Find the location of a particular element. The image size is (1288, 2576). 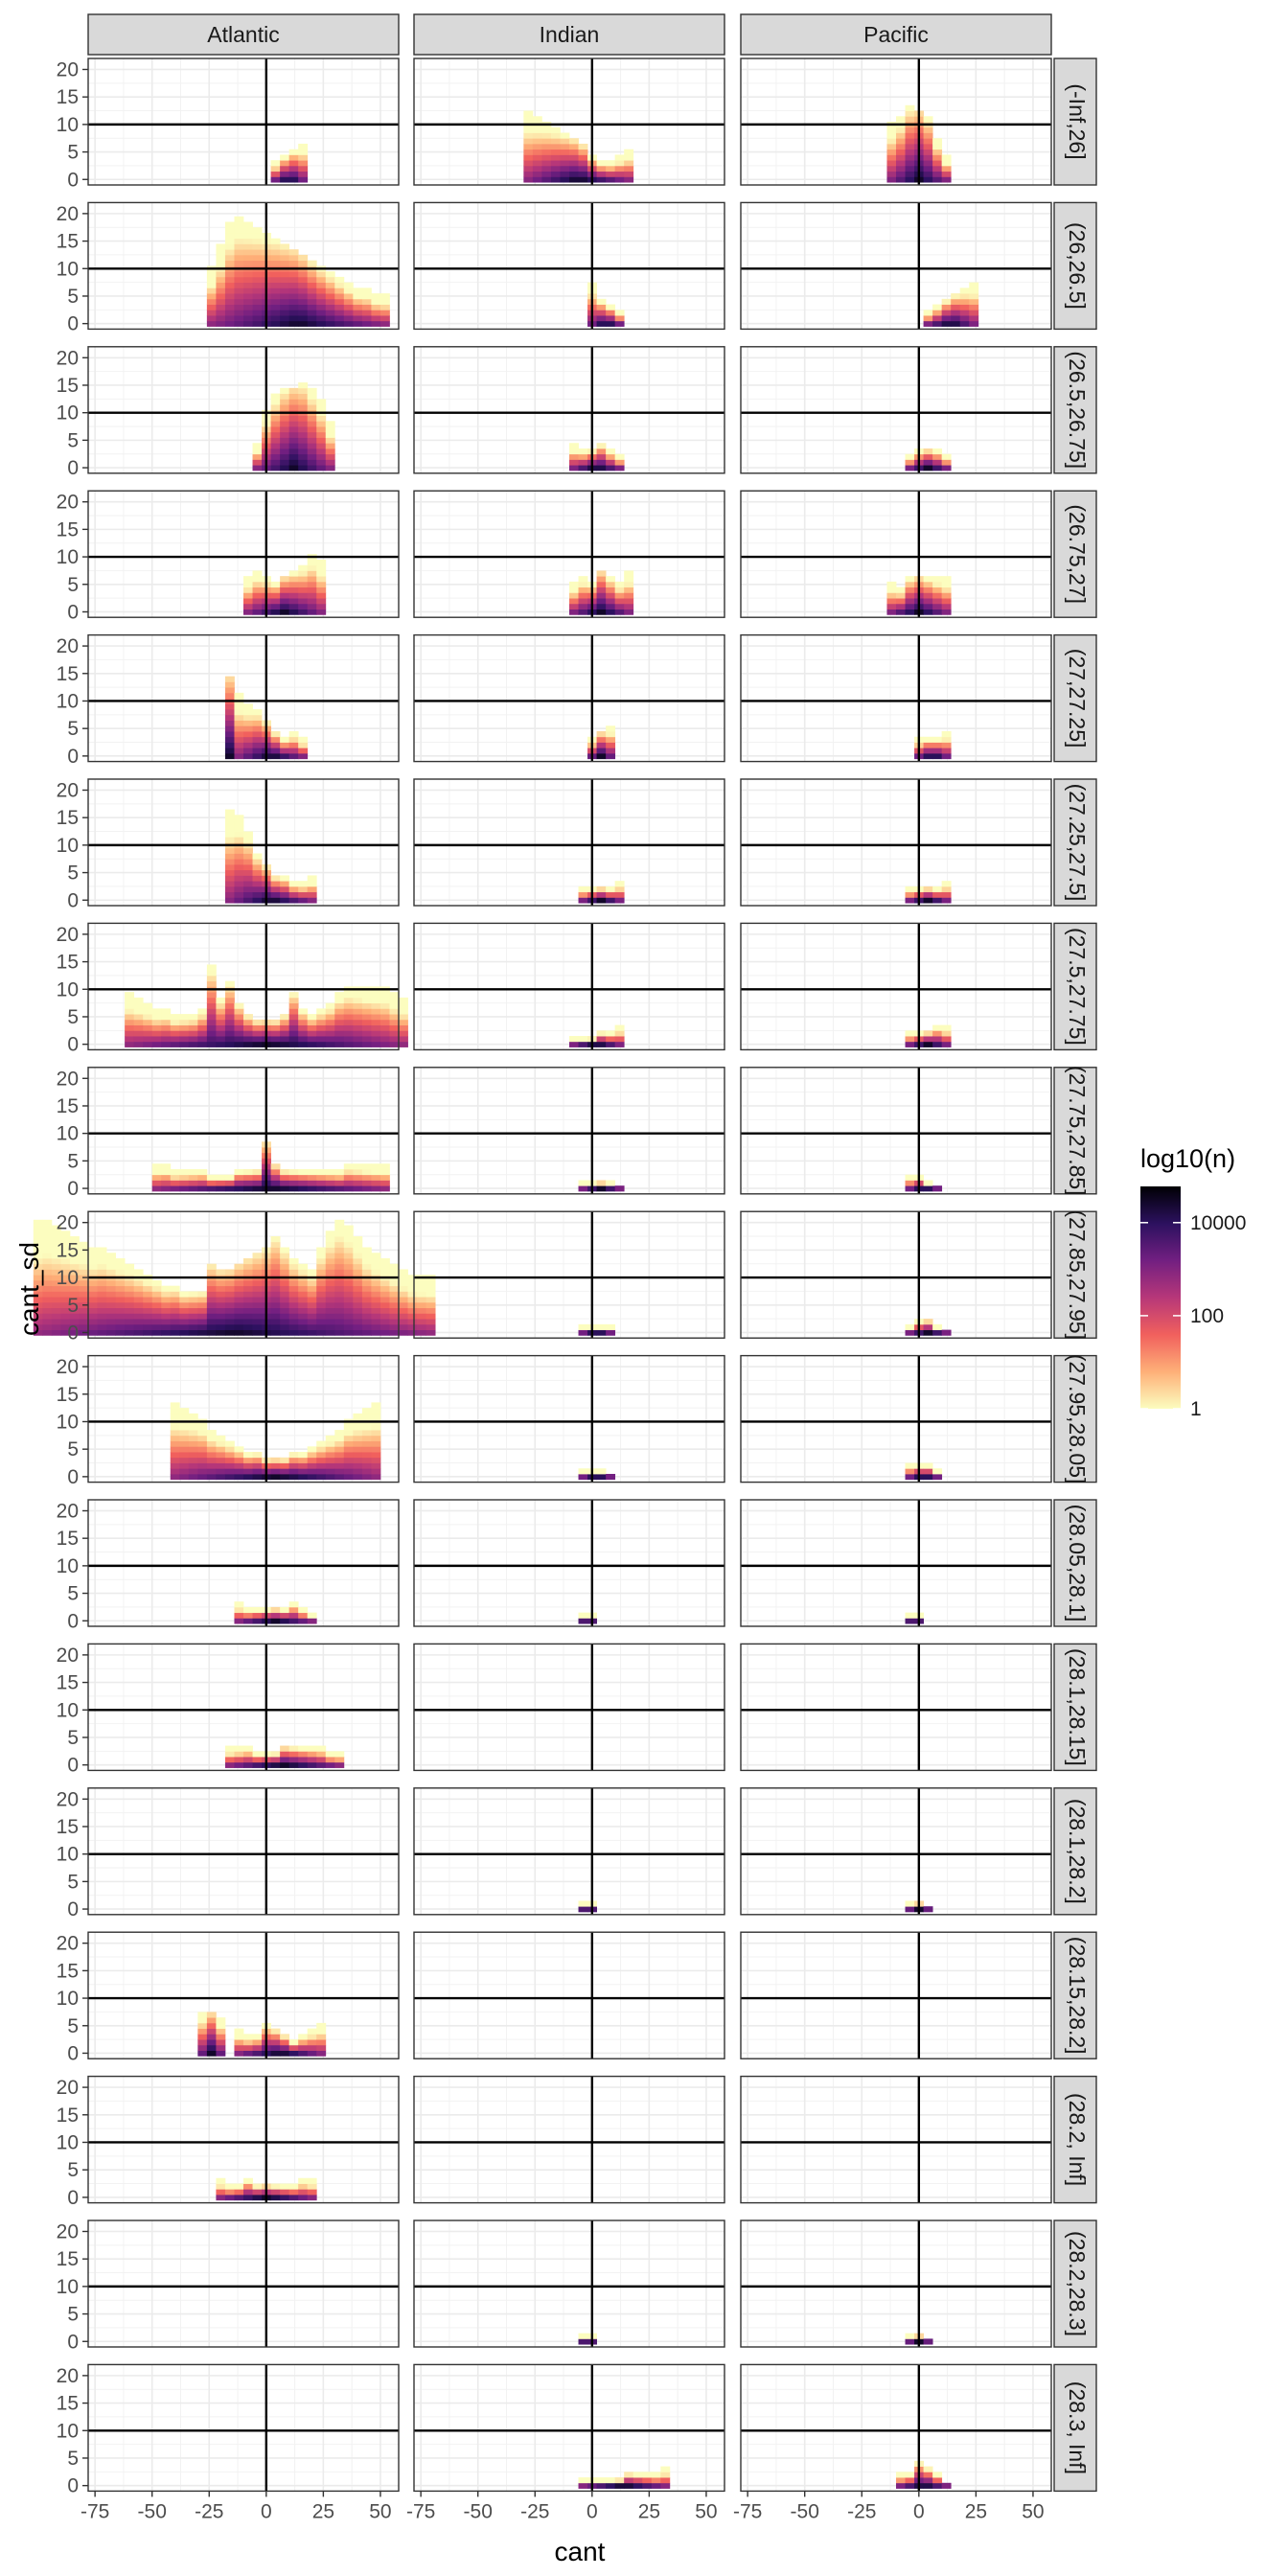

y-tick-label: 10 is located at coordinates (68, 557).